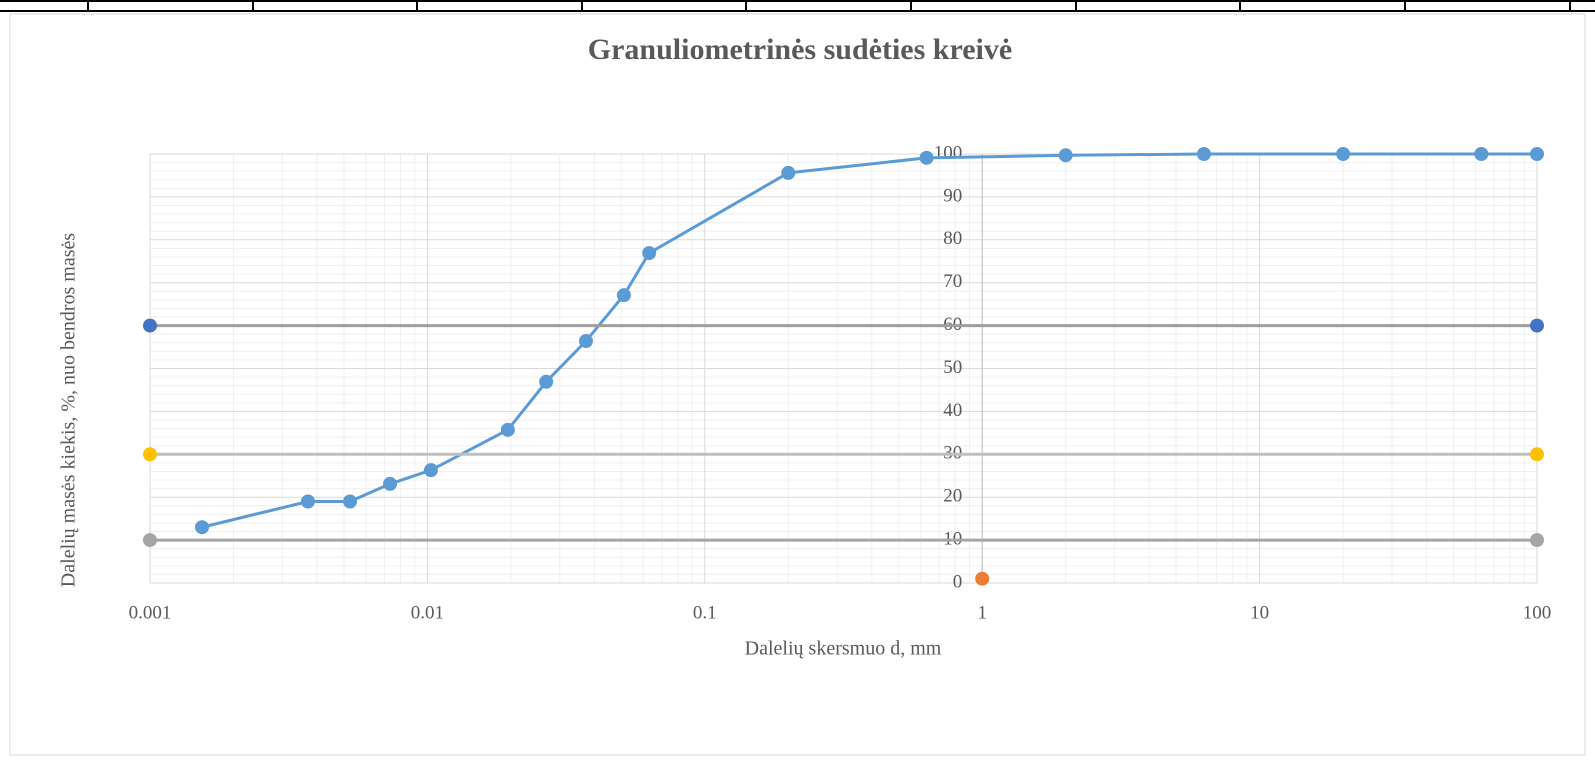 This screenshot has height=763, width=1595. What do you see at coordinates (150, 612) in the screenshot?
I see `x-tick-label: 0.001` at bounding box center [150, 612].